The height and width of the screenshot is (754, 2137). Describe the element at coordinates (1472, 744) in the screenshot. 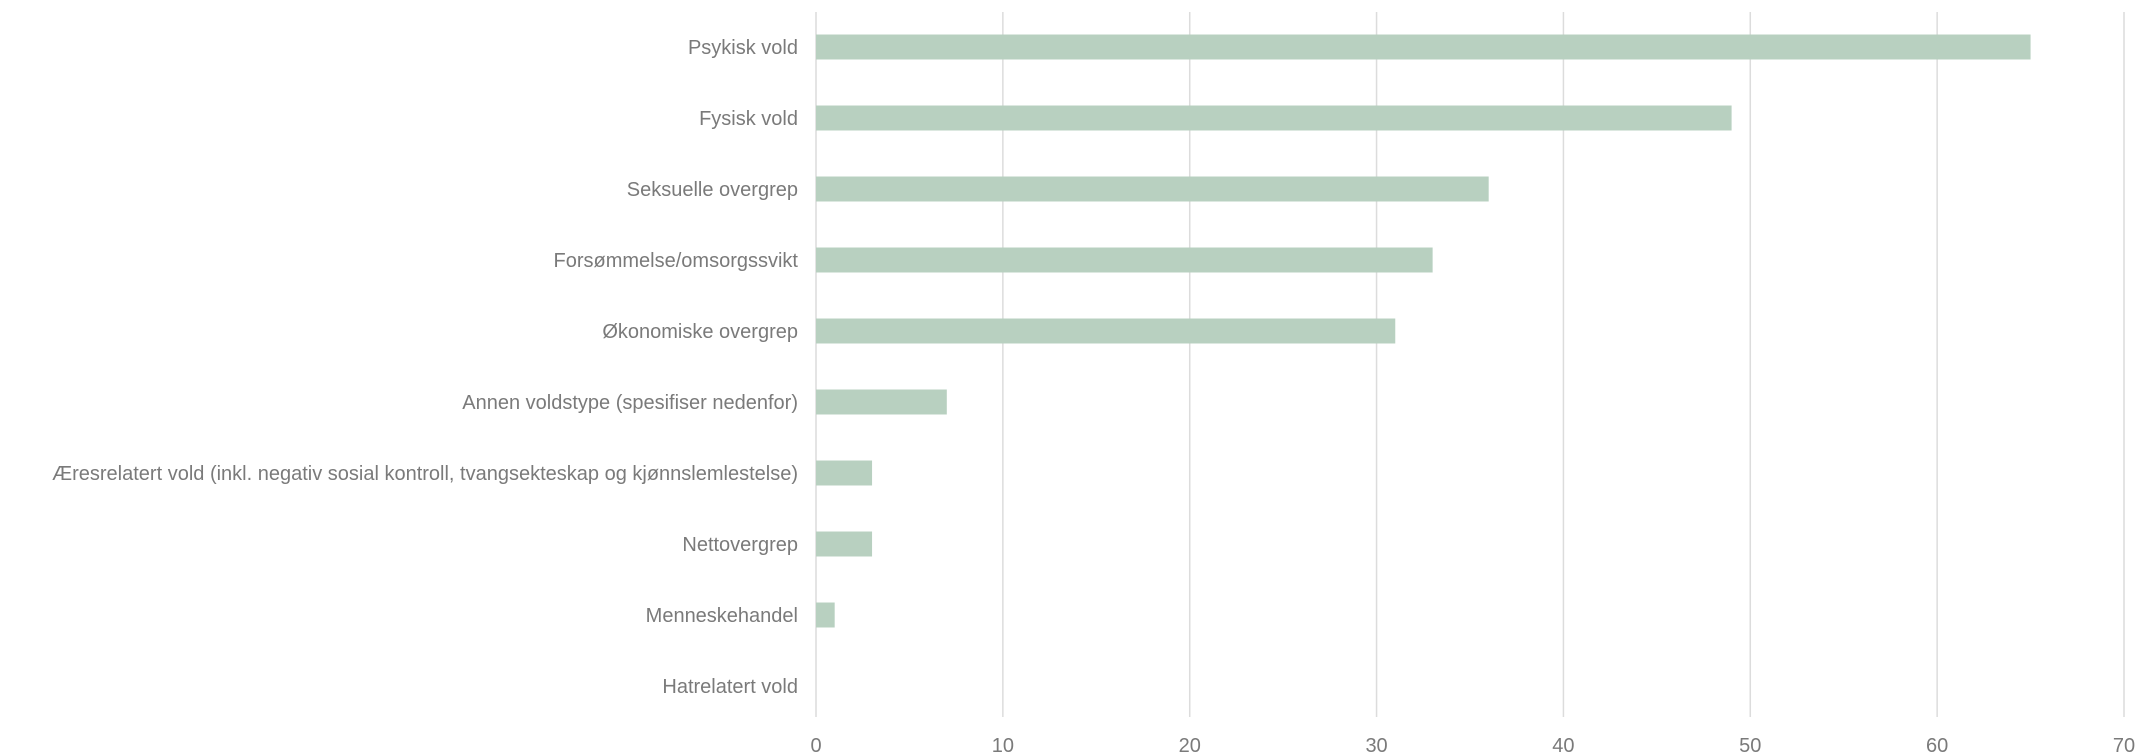

I see `x-axis-ticks: 0 10 20 30 40 50 60 70` at that location.